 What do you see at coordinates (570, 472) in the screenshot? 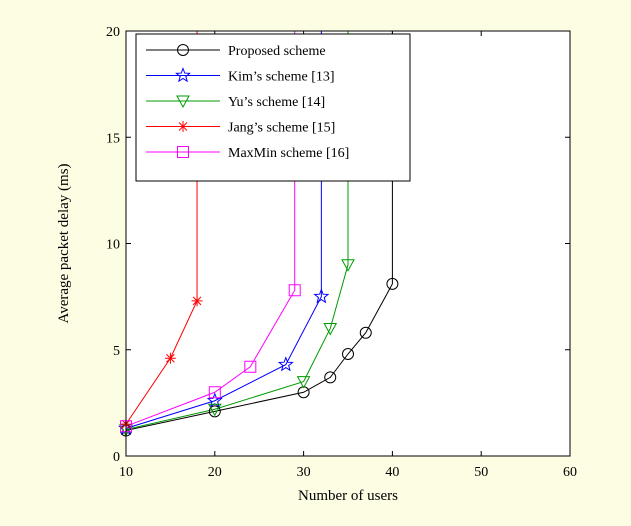
I see `x-tick-label: 60` at bounding box center [570, 472].